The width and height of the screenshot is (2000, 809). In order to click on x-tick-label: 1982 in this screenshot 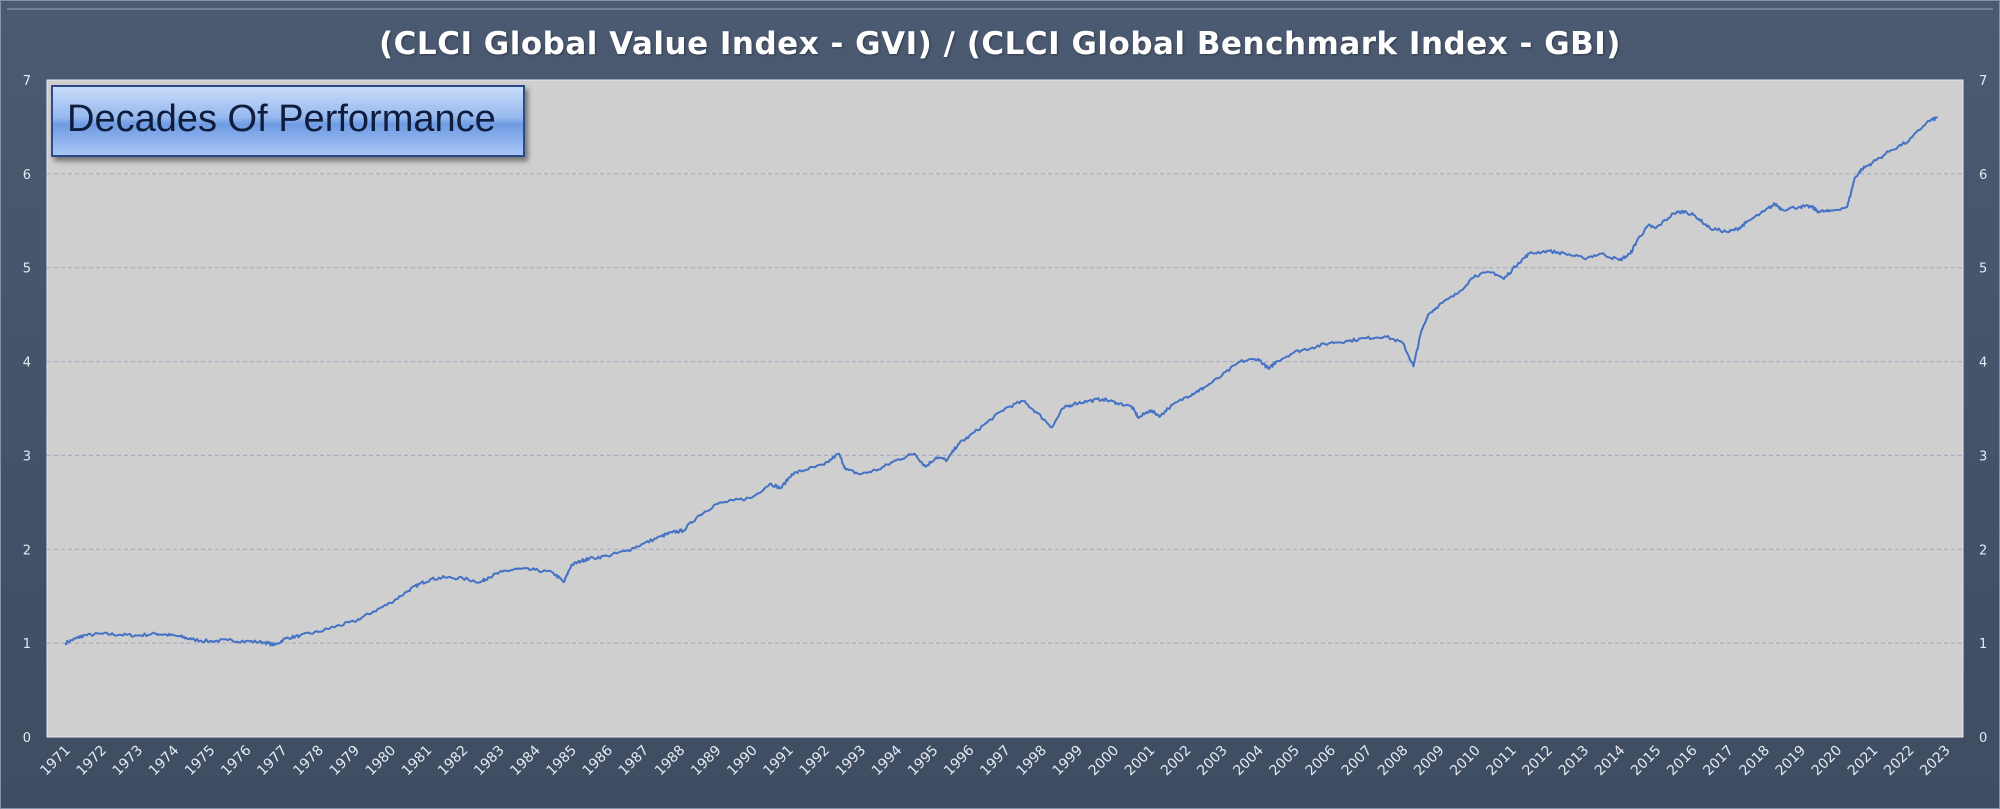, I will do `click(453, 761)`.